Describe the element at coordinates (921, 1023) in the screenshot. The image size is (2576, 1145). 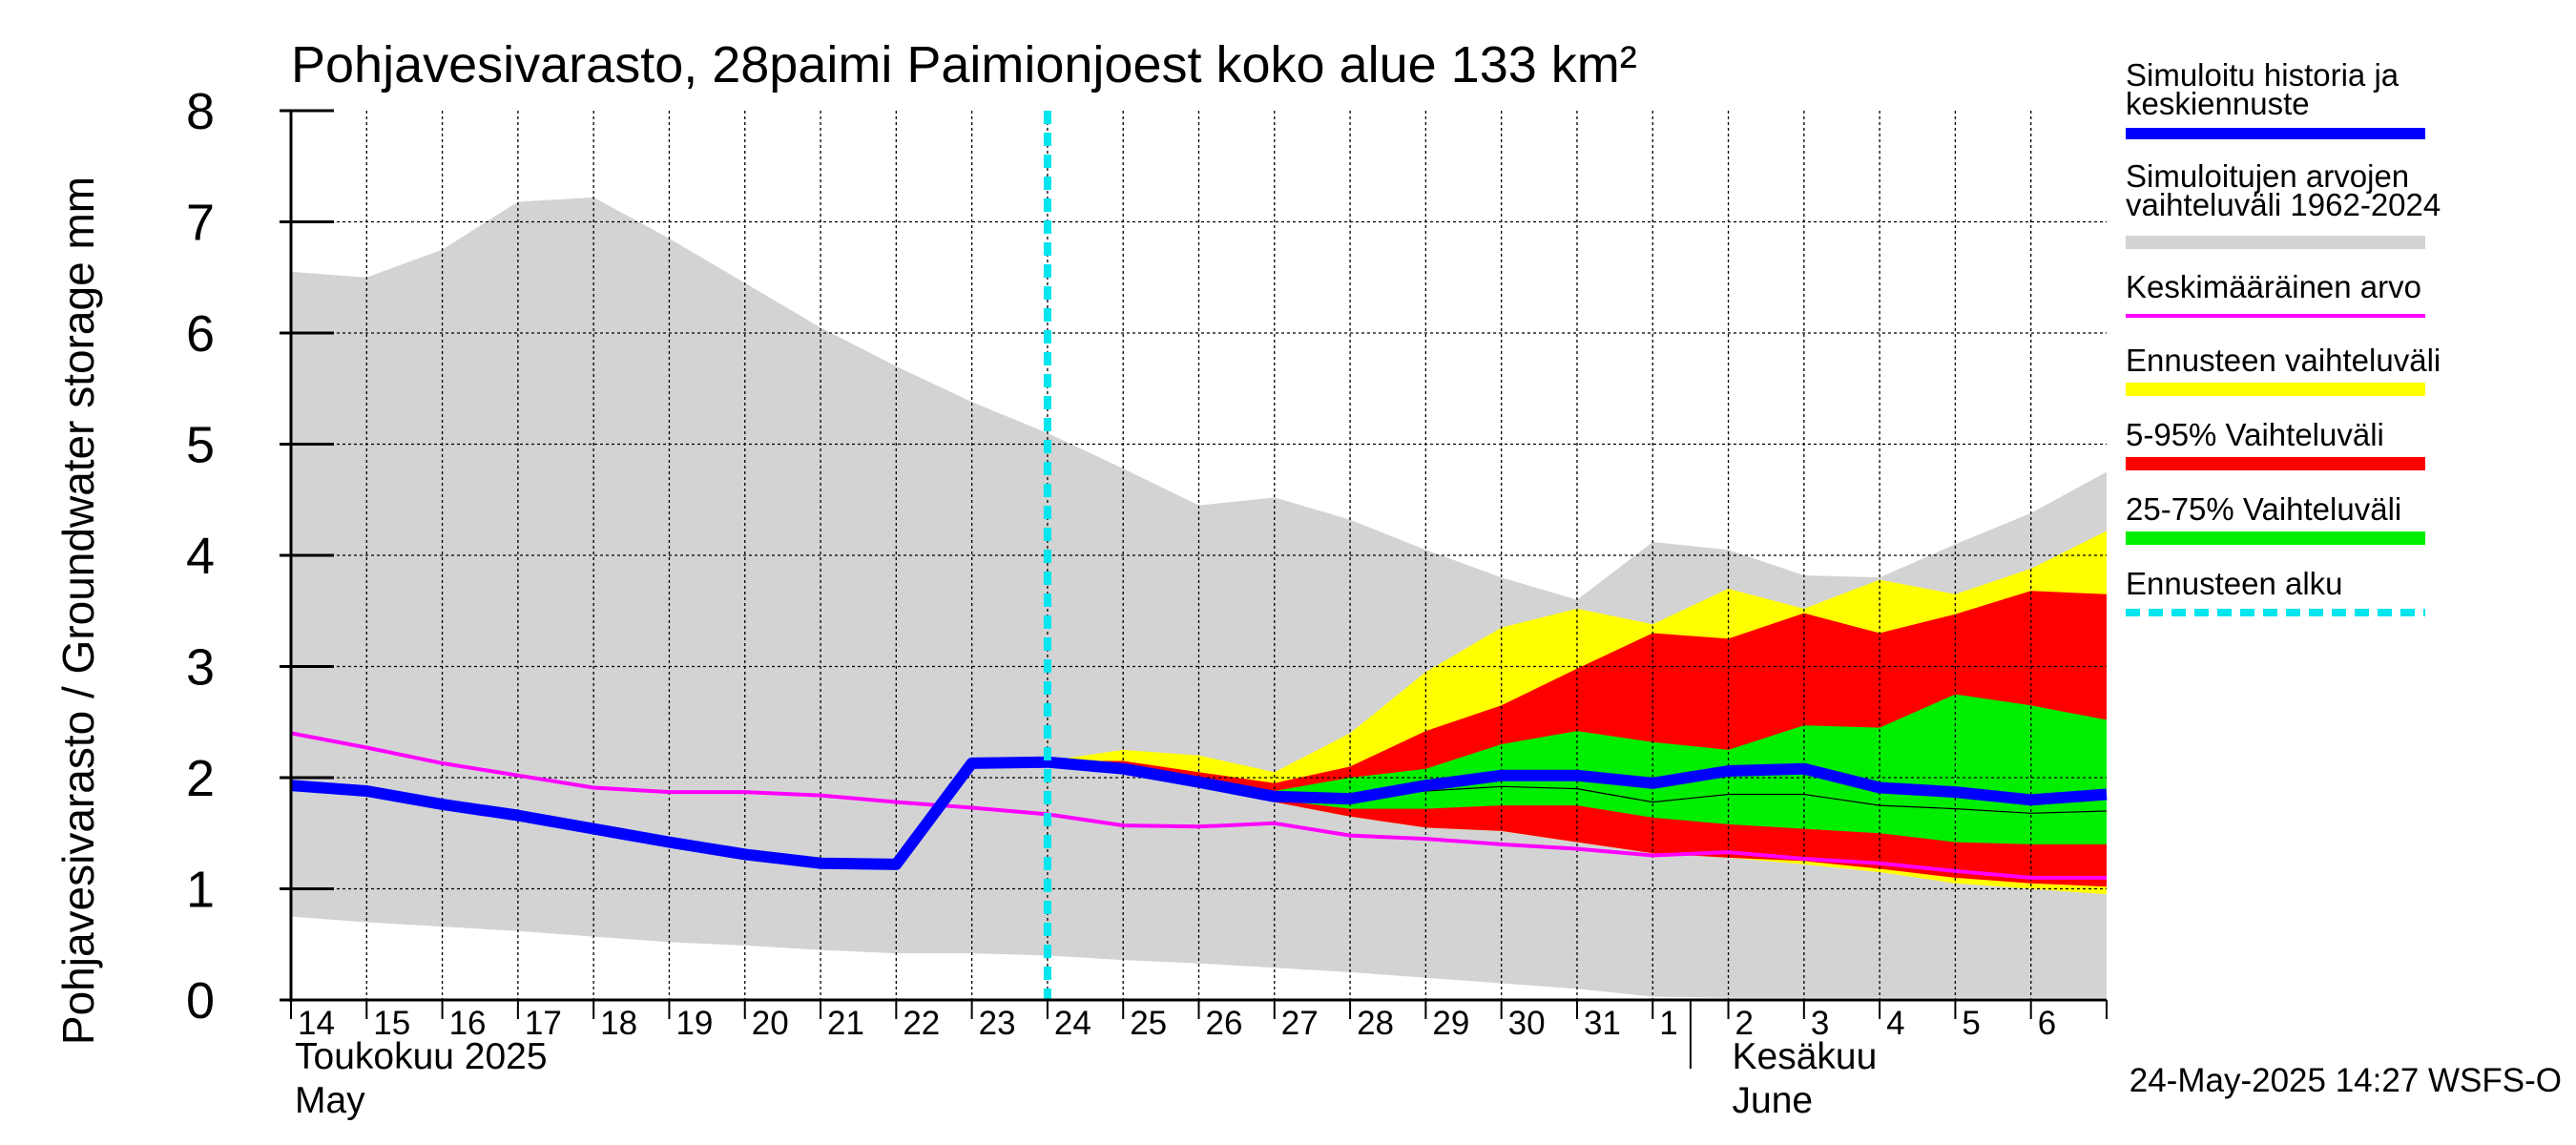
I see `x-tick-label: 22` at that location.